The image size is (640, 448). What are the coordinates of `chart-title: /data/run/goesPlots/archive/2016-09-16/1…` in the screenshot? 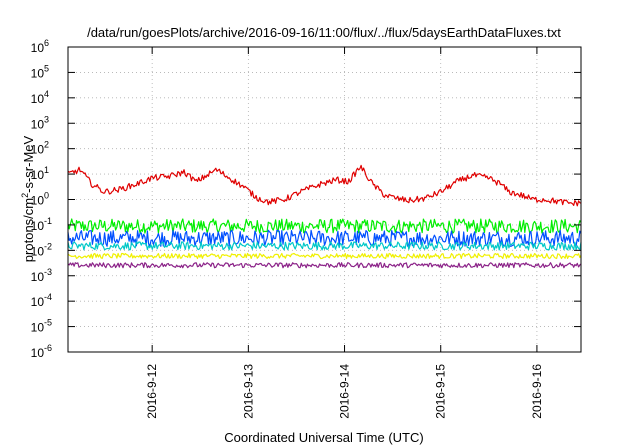 It's located at (324, 32).